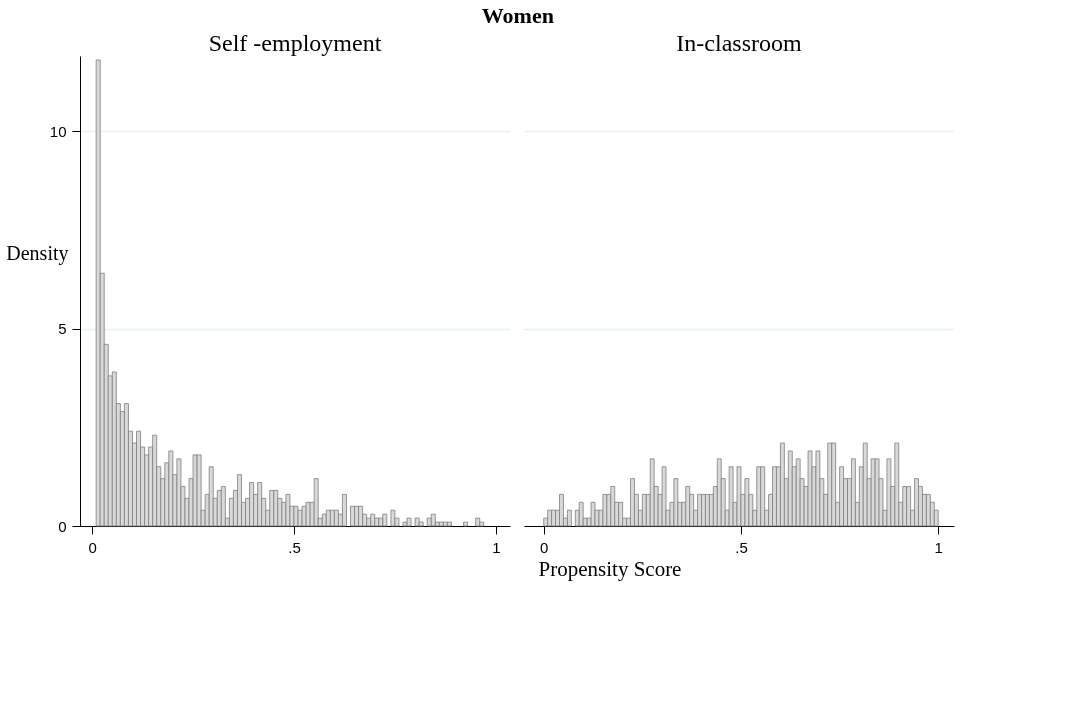 This screenshot has height=711, width=1080. What do you see at coordinates (295, 43) in the screenshot?
I see `chart-title: Self -employment` at bounding box center [295, 43].